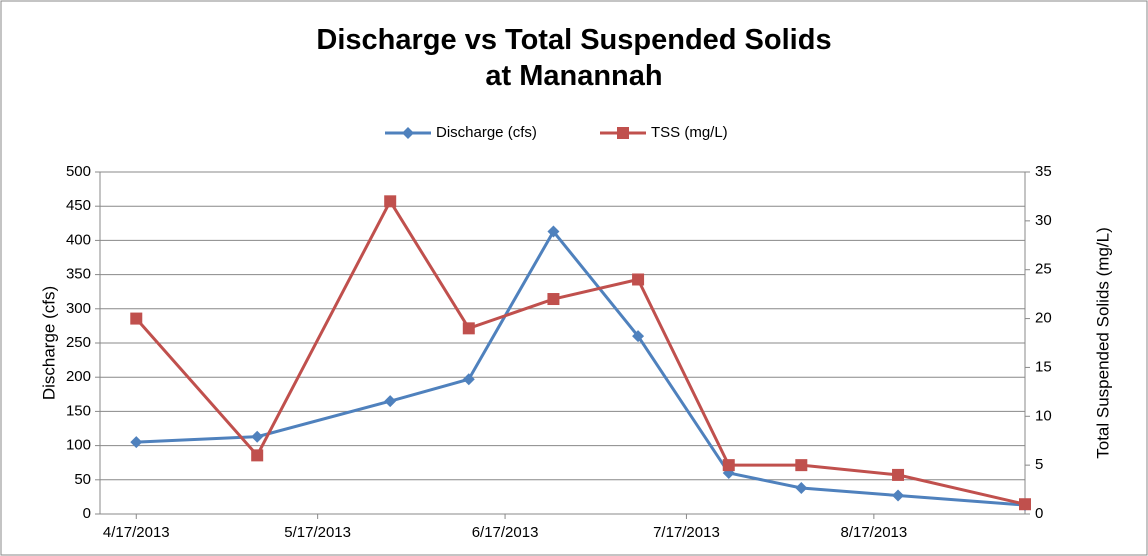 The width and height of the screenshot is (1148, 556). Describe the element at coordinates (689, 132) in the screenshot. I see `legend-label: TSS (mg/L)` at that location.